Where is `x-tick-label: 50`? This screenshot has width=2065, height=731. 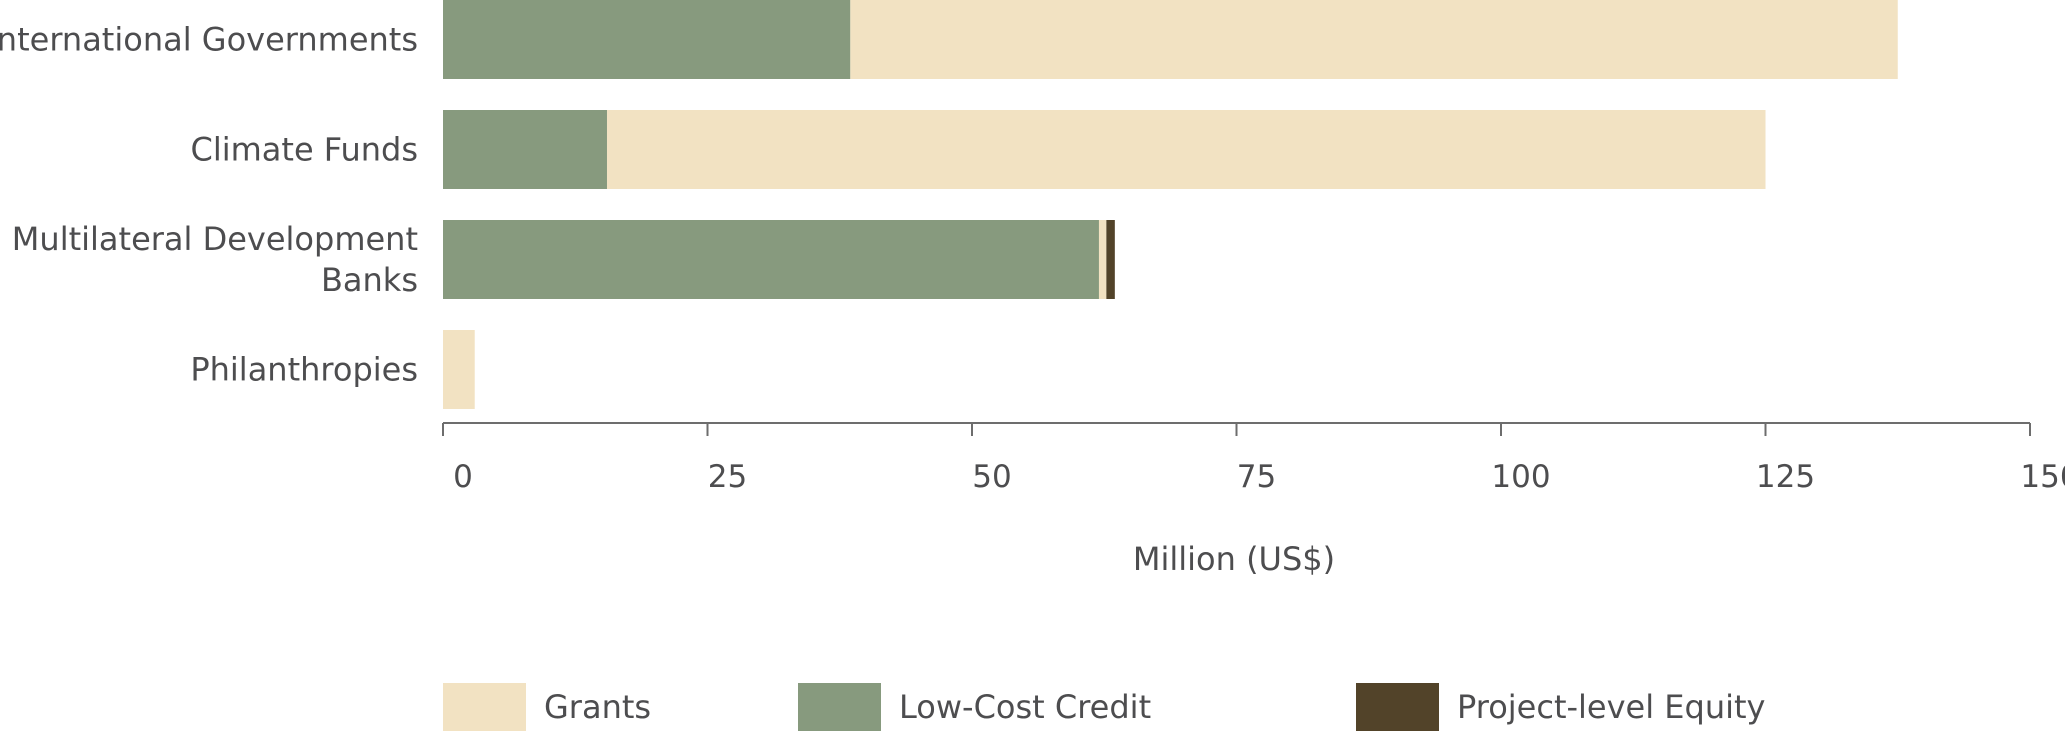 x-tick-label: 50 is located at coordinates (991, 477).